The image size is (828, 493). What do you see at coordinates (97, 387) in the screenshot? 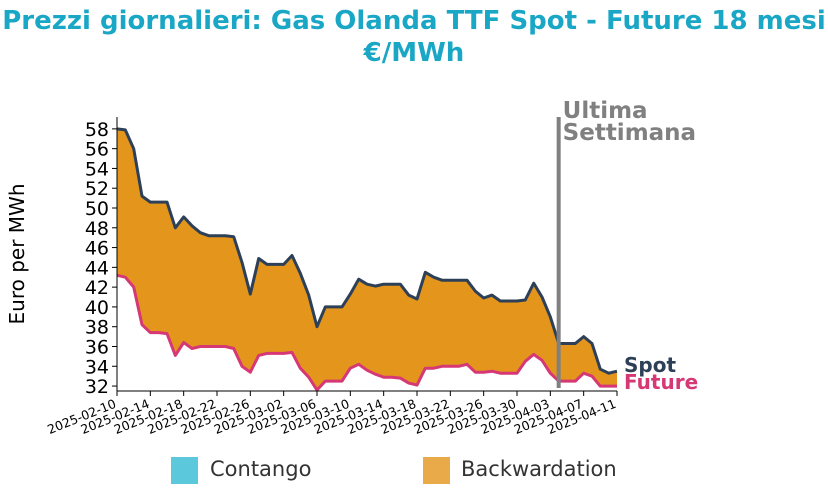
I see `y-tick-label: 32` at bounding box center [97, 387].